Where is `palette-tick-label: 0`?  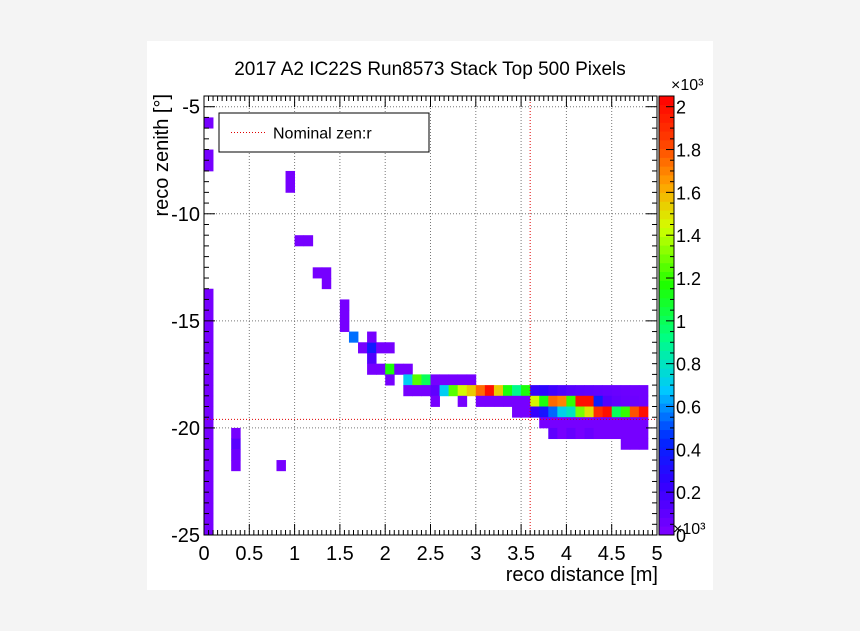 palette-tick-label: 0 is located at coordinates (681, 536).